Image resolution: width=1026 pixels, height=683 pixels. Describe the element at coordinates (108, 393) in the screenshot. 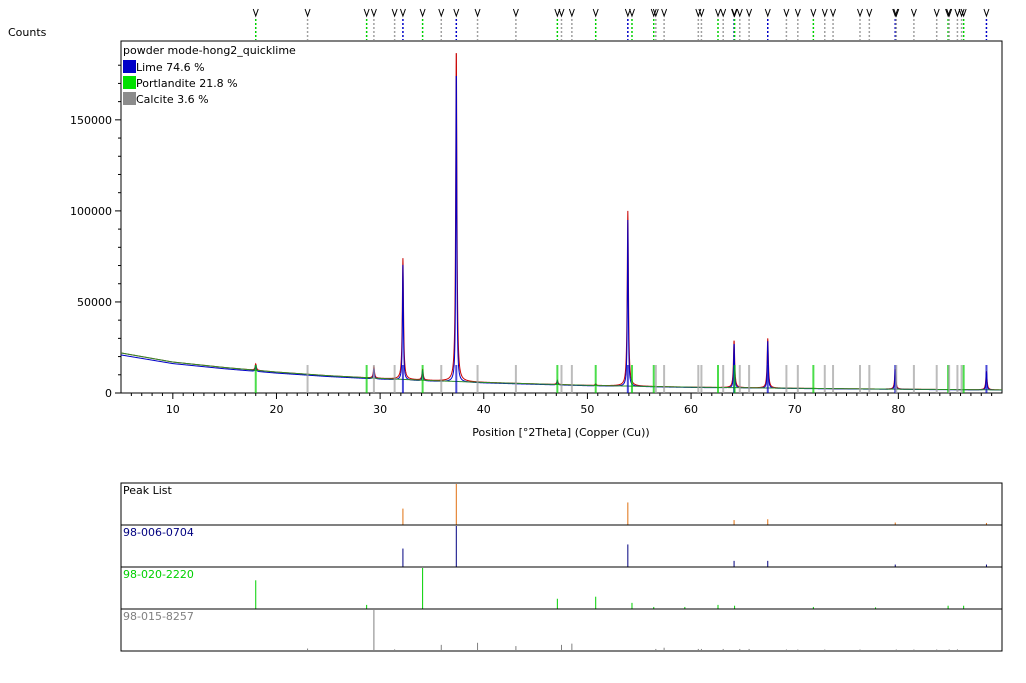

I see `y-tick-label: 0` at that location.